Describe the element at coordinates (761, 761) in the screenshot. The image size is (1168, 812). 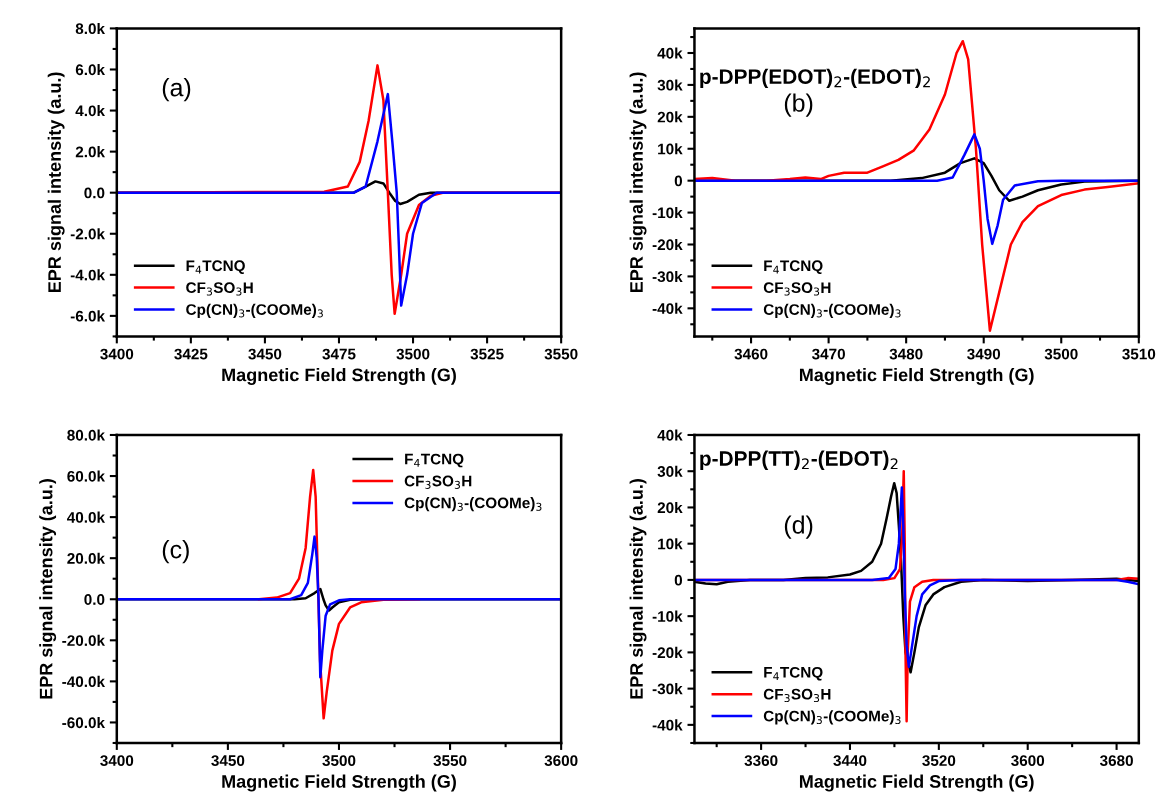
I see `x-tick-label: 3360` at that location.